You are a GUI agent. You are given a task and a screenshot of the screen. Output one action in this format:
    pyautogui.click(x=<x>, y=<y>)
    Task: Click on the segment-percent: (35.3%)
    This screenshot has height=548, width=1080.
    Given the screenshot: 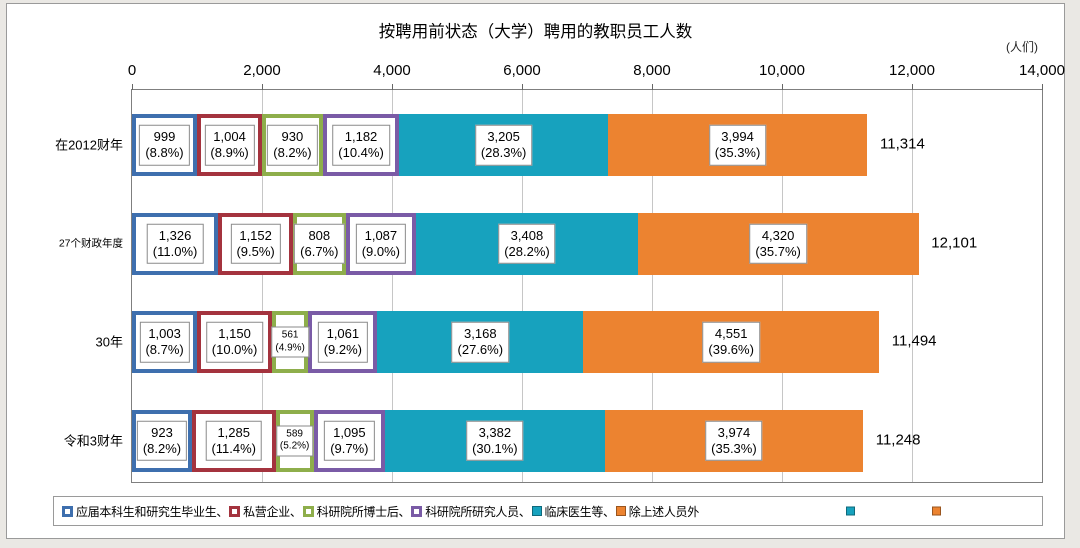 What is the action you would take?
    pyautogui.click(x=737, y=152)
    